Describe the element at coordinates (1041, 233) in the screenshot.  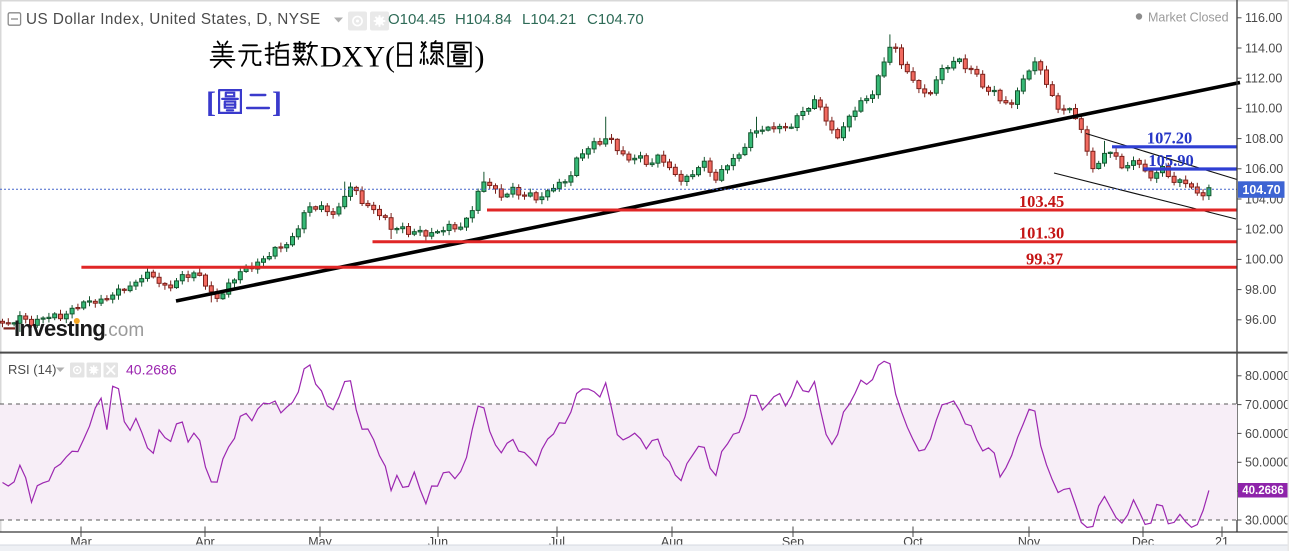
I see `svg-text: 101.30` at that location.